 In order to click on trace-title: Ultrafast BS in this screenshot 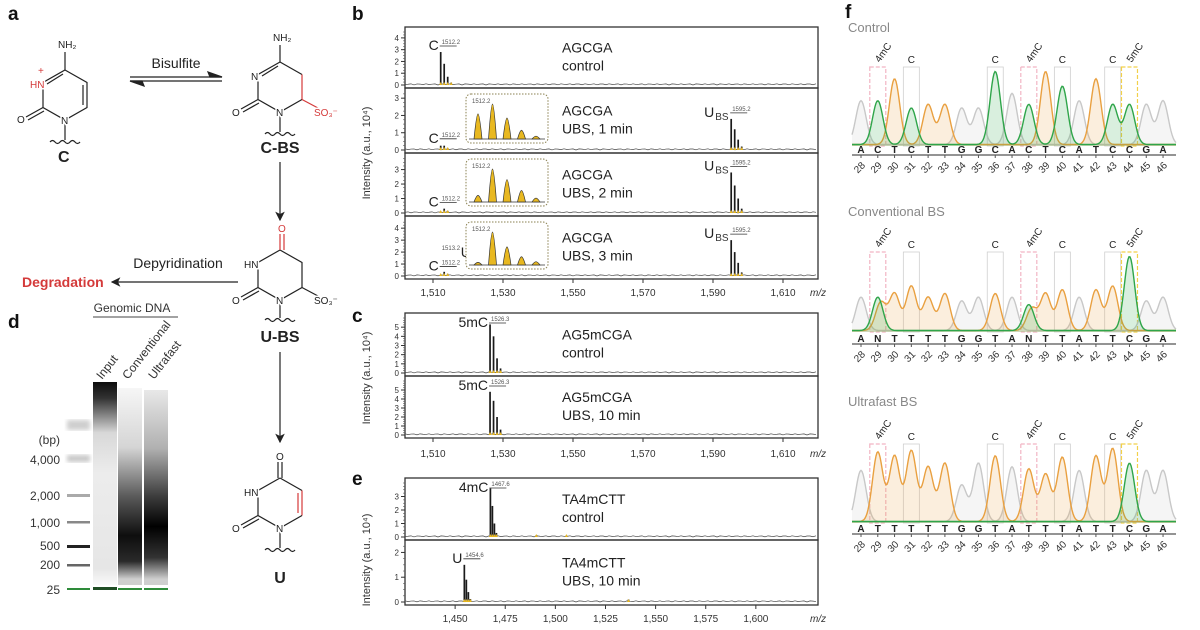, I will do `click(883, 401)`.